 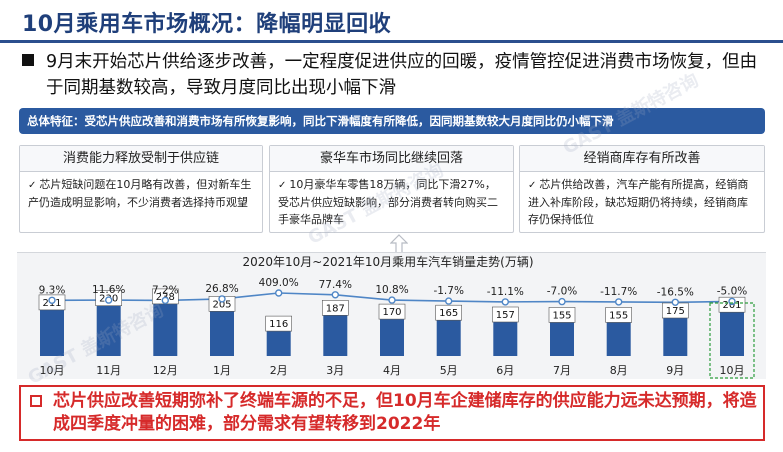 What do you see at coordinates (108, 290) in the screenshot?
I see `yoy-label: 11.6%` at bounding box center [108, 290].